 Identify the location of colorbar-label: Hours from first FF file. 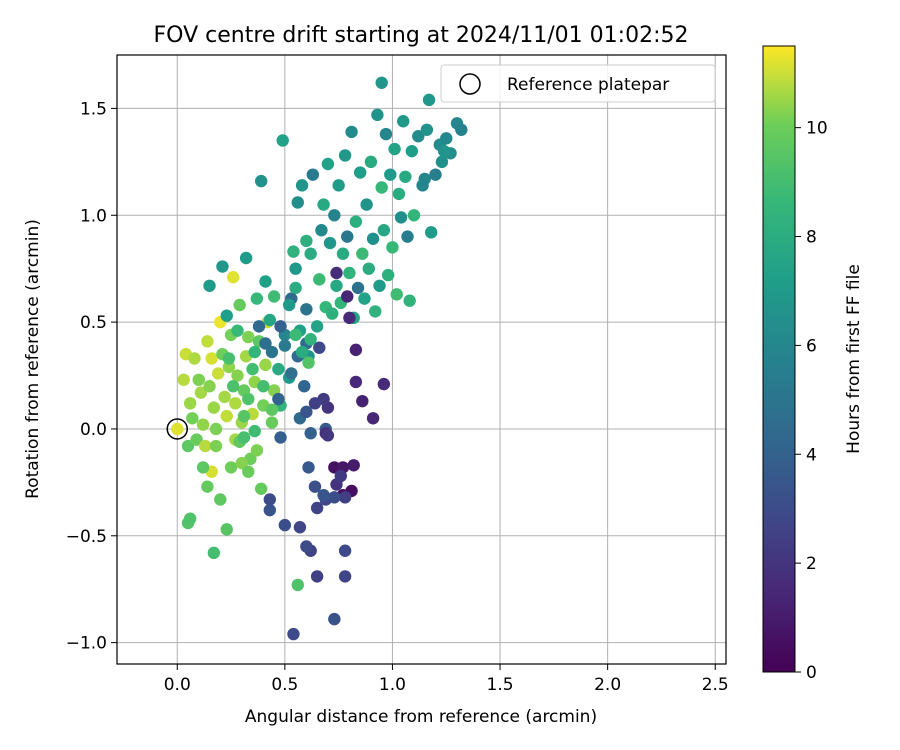
(854, 359).